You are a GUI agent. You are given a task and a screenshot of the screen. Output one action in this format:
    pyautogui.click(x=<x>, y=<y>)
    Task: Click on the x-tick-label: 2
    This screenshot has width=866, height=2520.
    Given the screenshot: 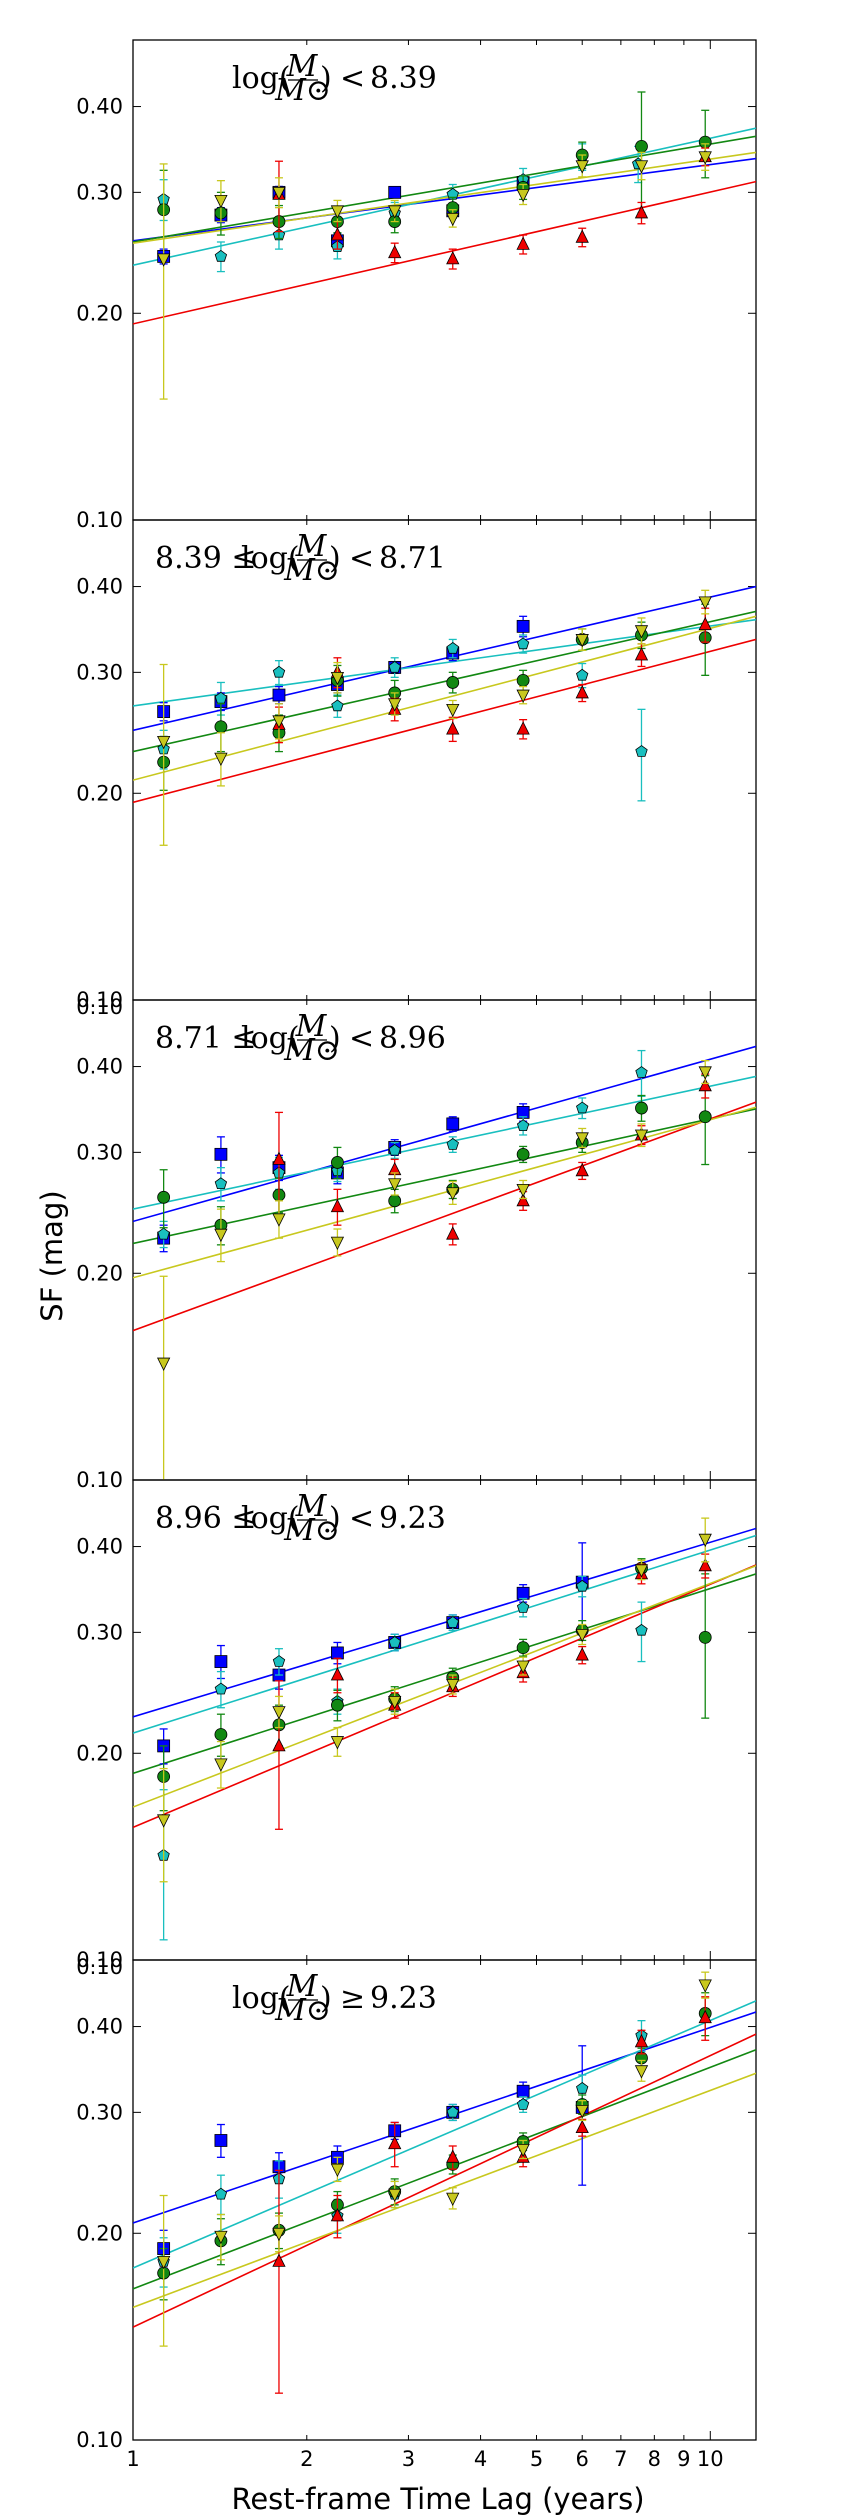 What is the action you would take?
    pyautogui.click(x=306, y=2459)
    